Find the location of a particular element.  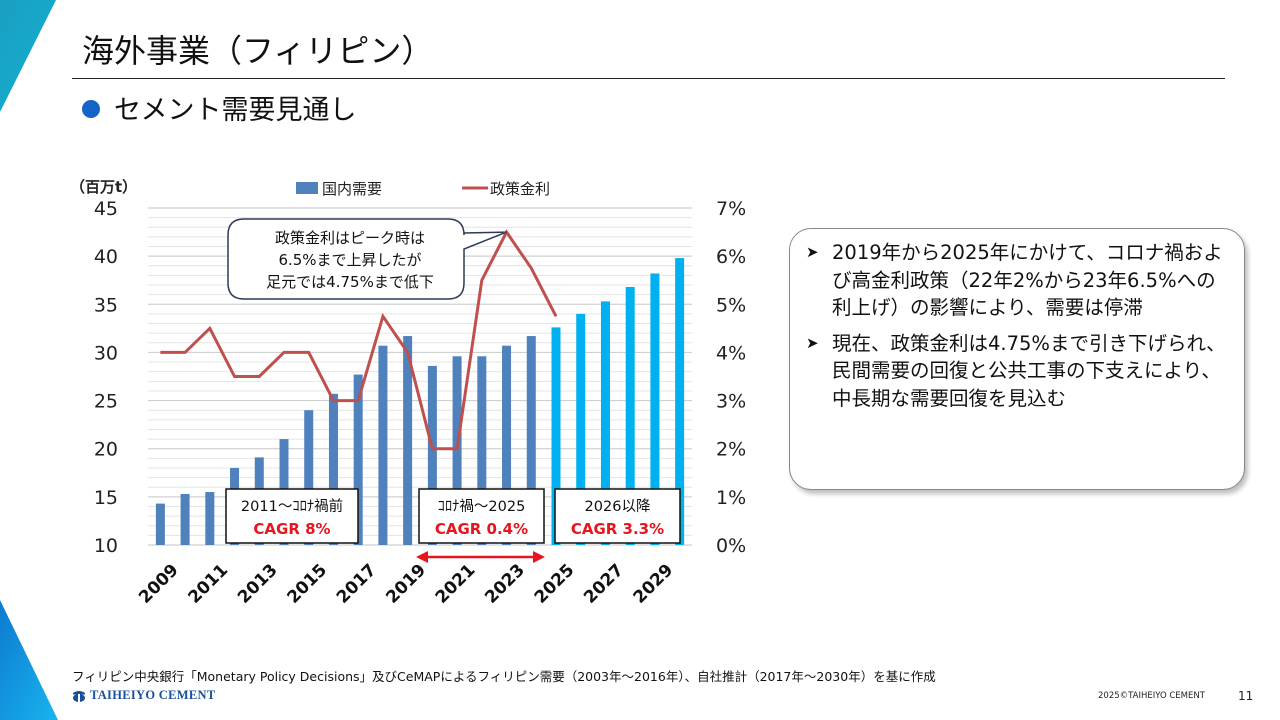

logo-text: TAIHEIYO CEMENT is located at coordinates (153, 695).